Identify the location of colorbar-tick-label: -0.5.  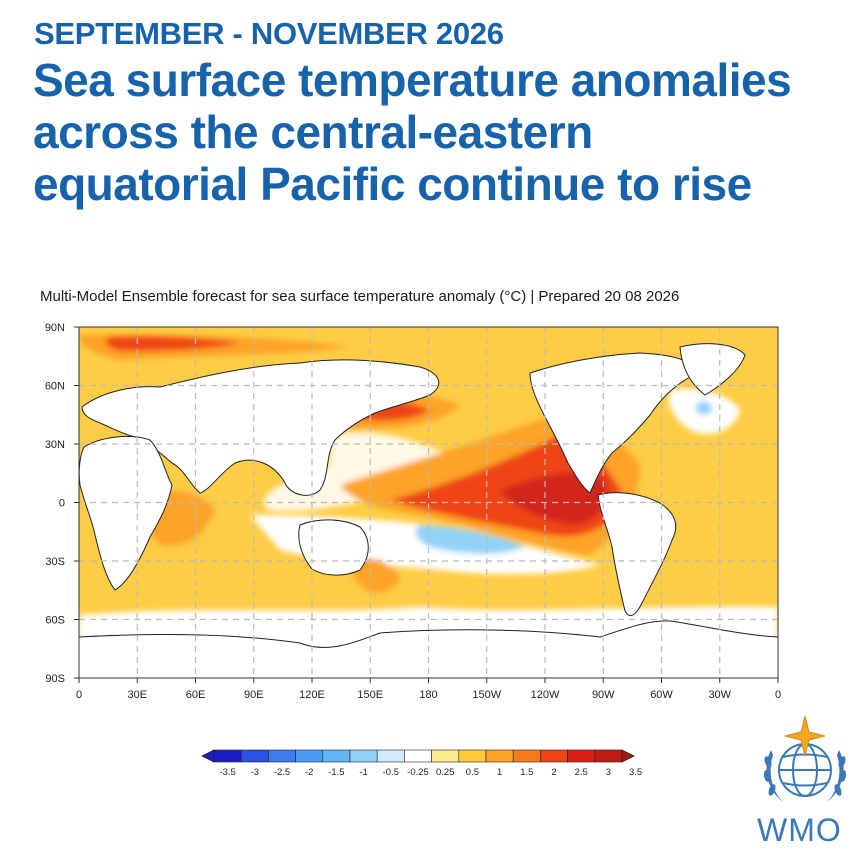
(391, 772).